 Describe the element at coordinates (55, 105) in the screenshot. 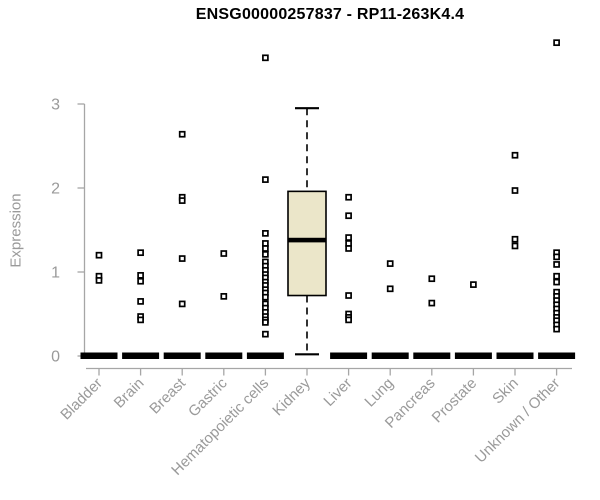

I see `y-tick-label: 3` at that location.